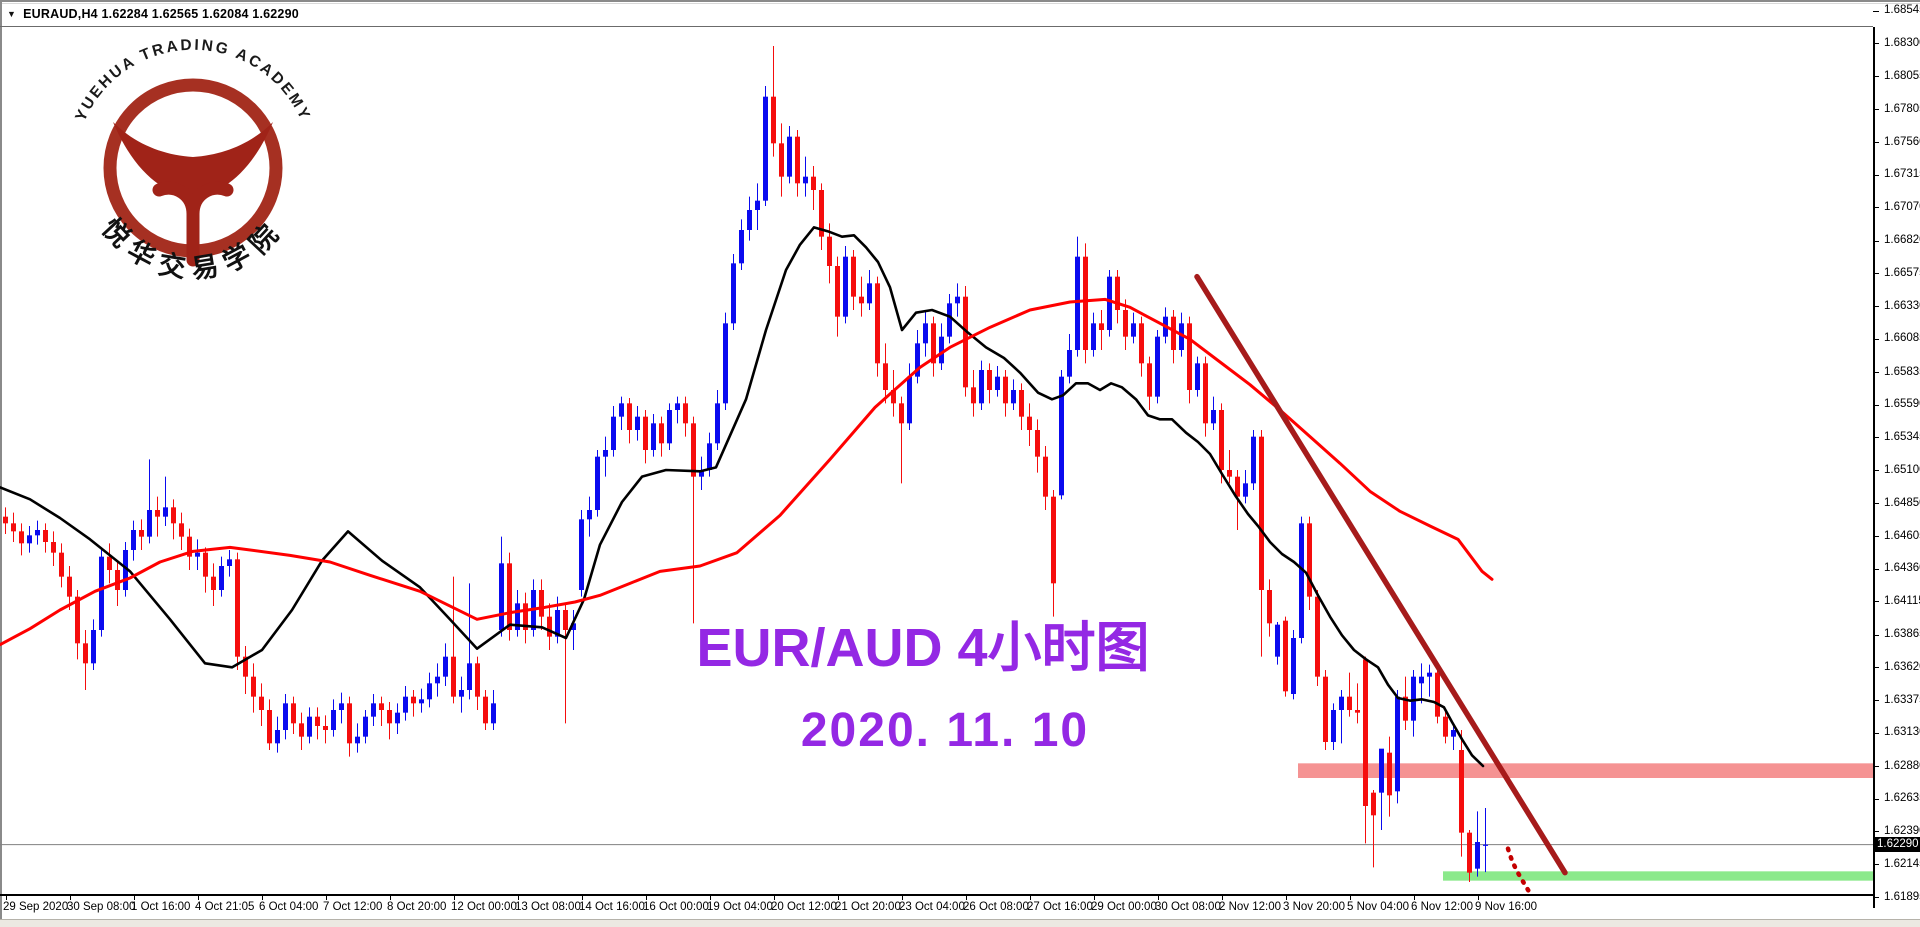  Describe the element at coordinates (1902, 830) in the screenshot. I see `price-axis-label: 1.62390` at that location.